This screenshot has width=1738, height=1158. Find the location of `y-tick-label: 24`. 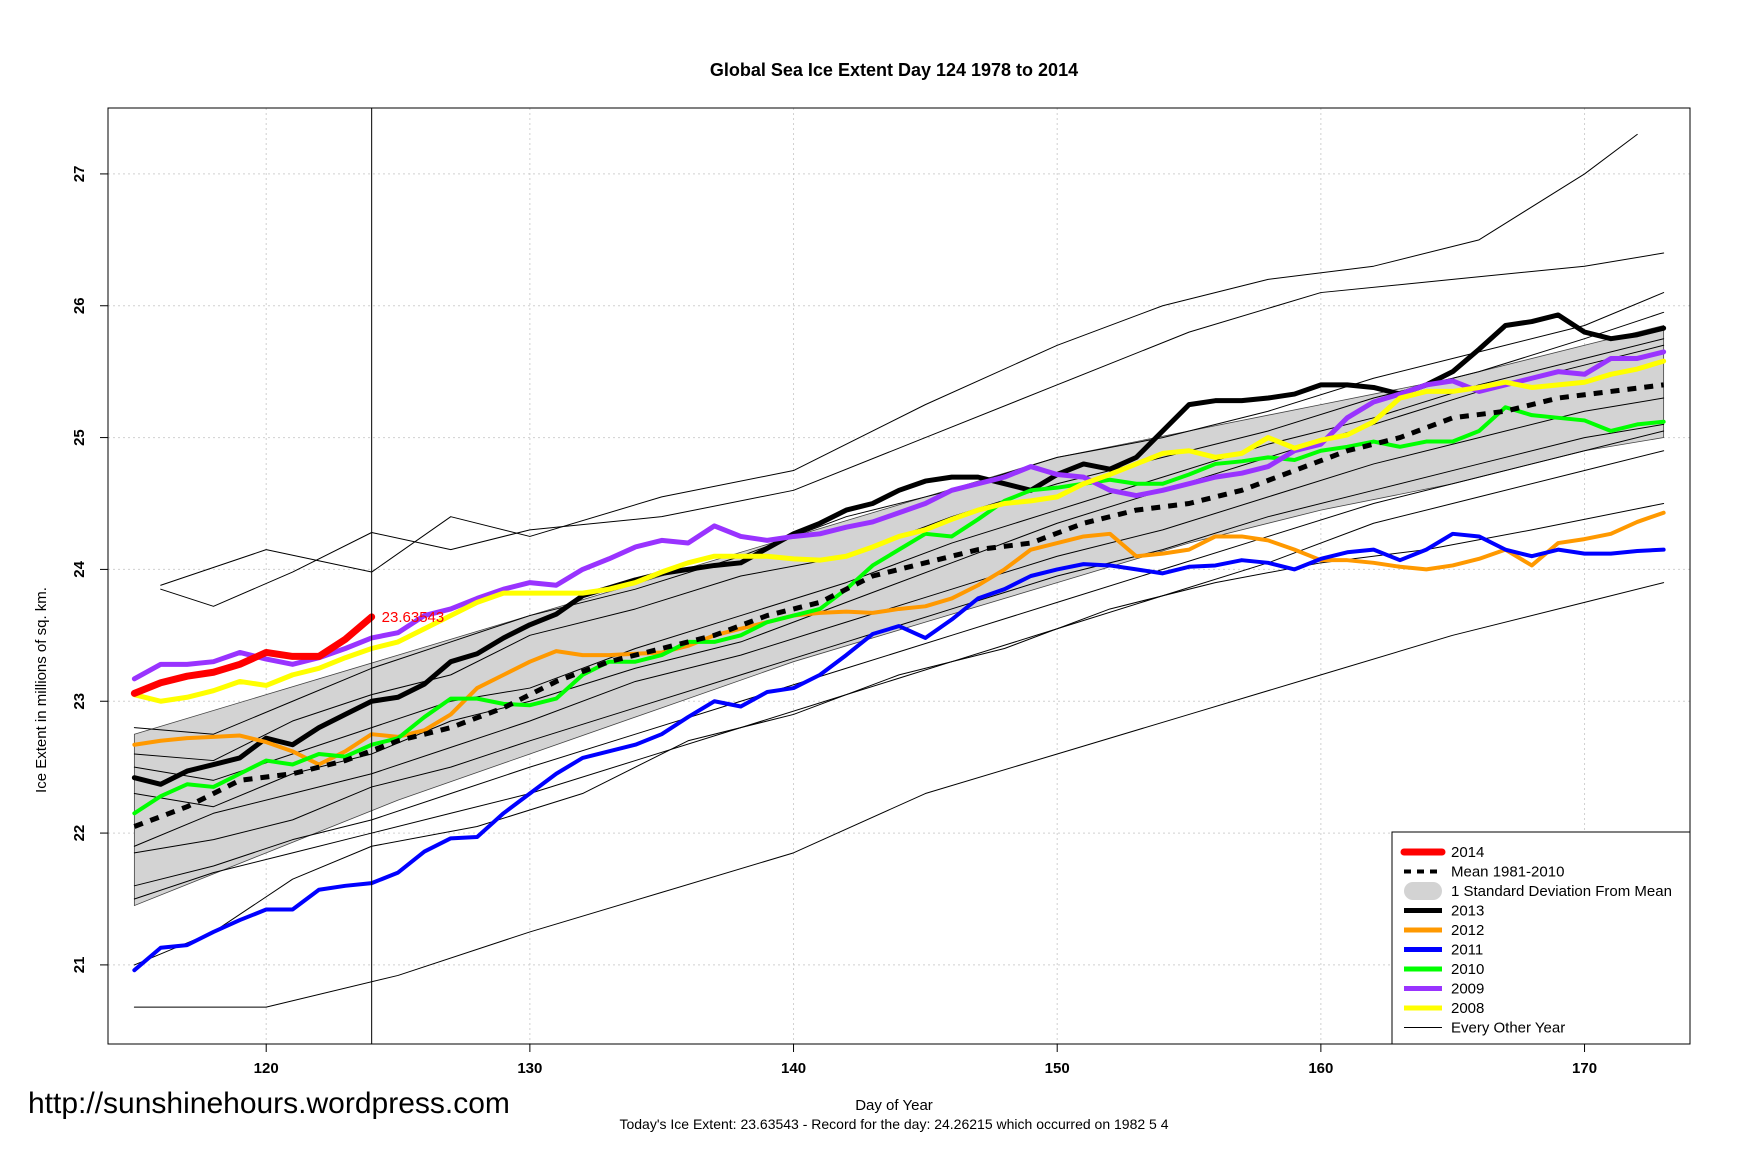

y-tick-label: 24 is located at coordinates (79, 568).